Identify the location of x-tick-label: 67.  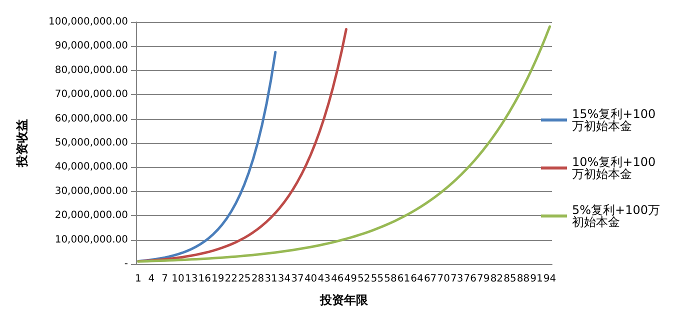
(430, 279).